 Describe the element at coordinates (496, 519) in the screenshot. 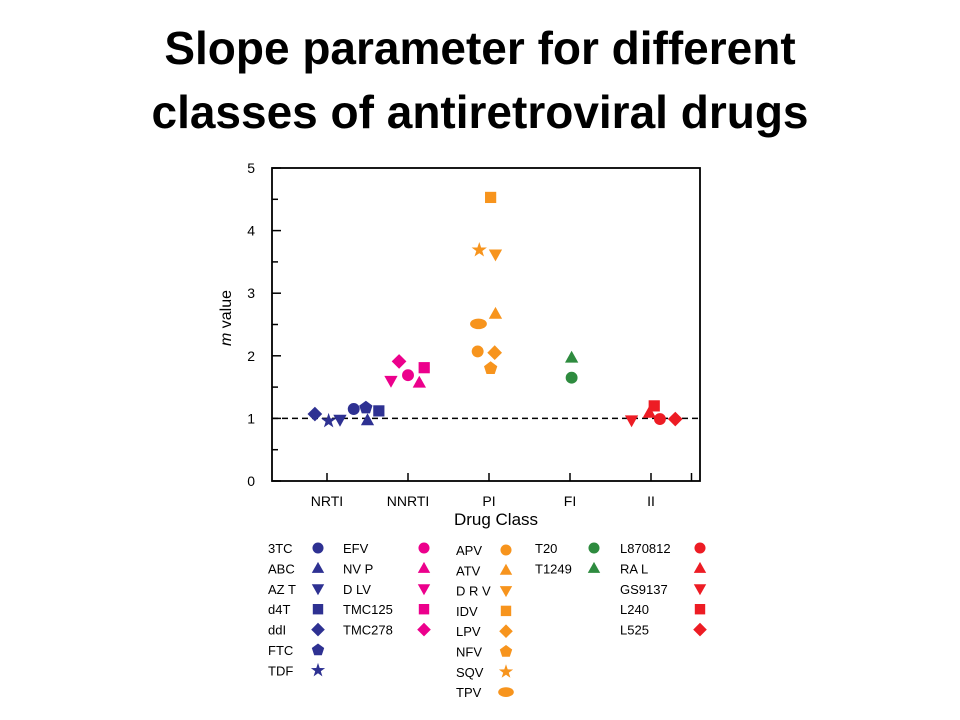

I see `x-axis-label: Drug Class` at that location.